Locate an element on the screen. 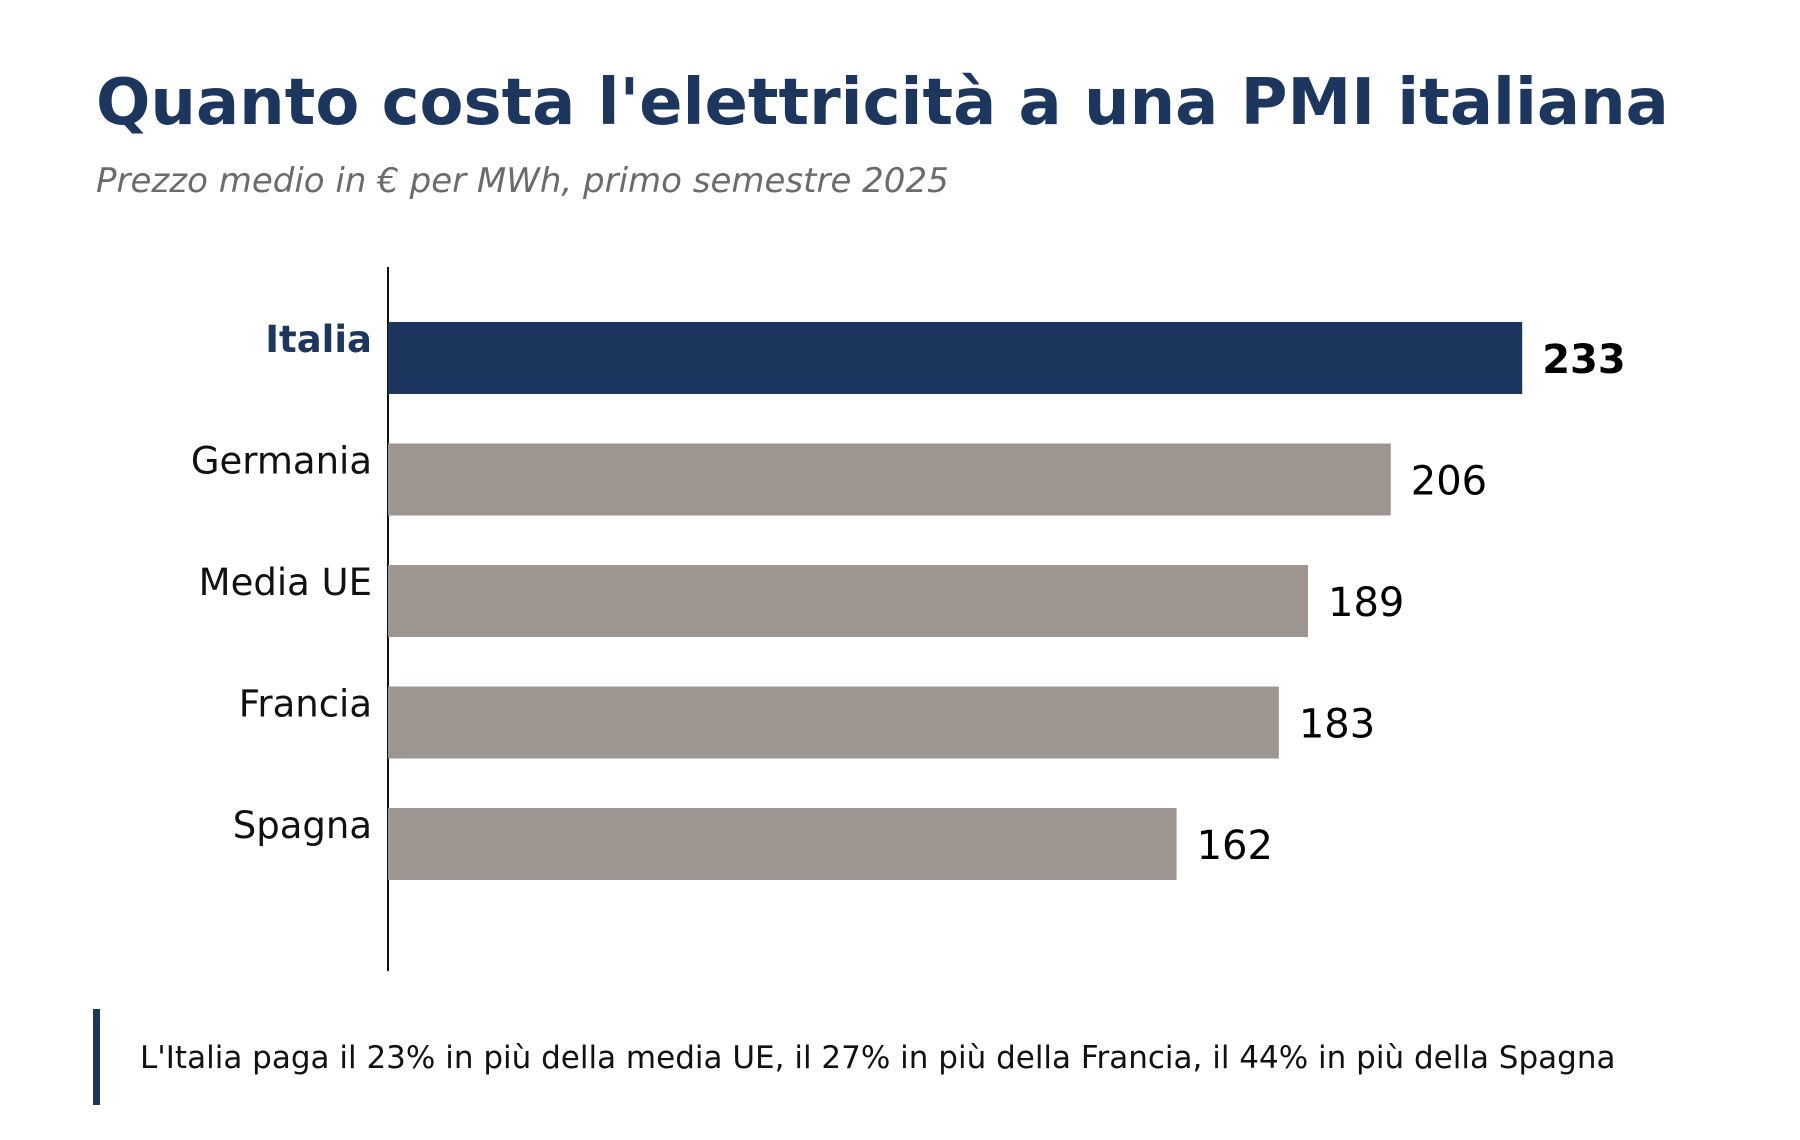  y-tick-label: Spagna is located at coordinates (302, 825).